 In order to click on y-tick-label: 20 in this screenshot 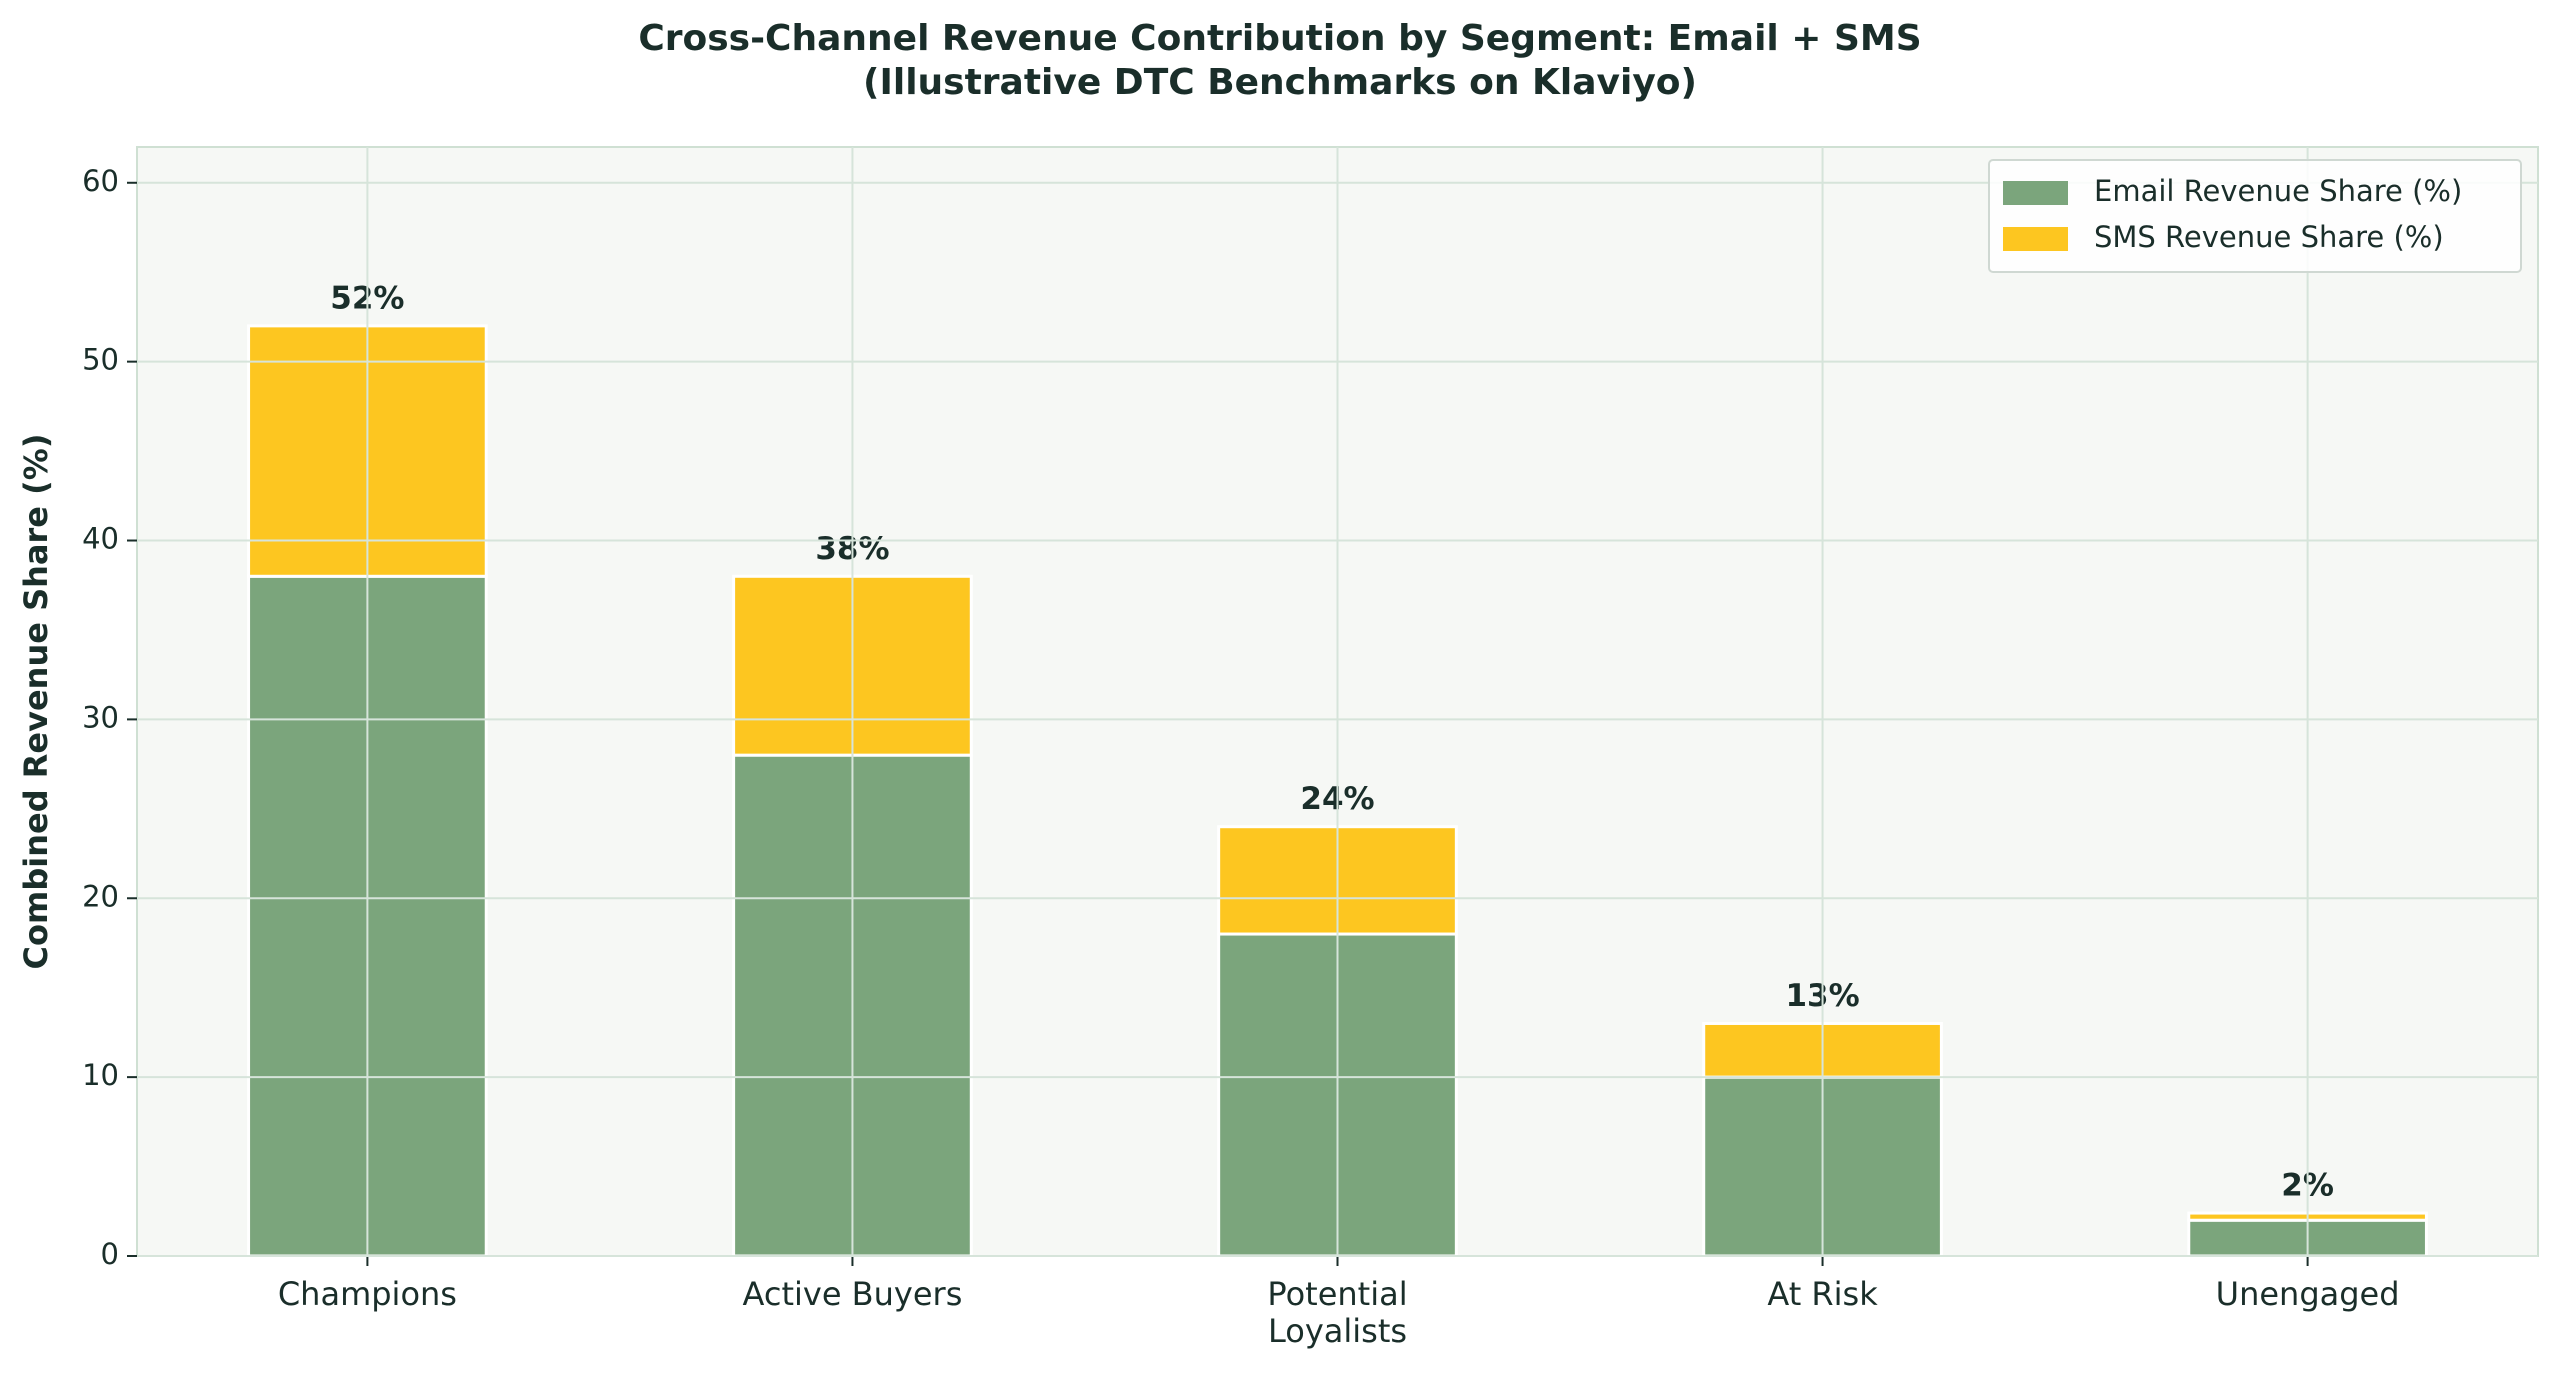, I will do `click(100, 896)`.